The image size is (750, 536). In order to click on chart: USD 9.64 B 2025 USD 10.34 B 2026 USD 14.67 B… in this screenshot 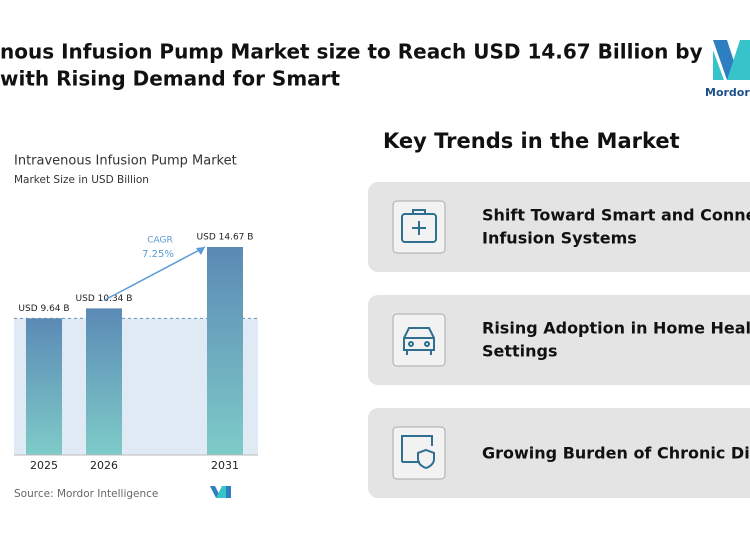, I will do `click(136, 352)`.